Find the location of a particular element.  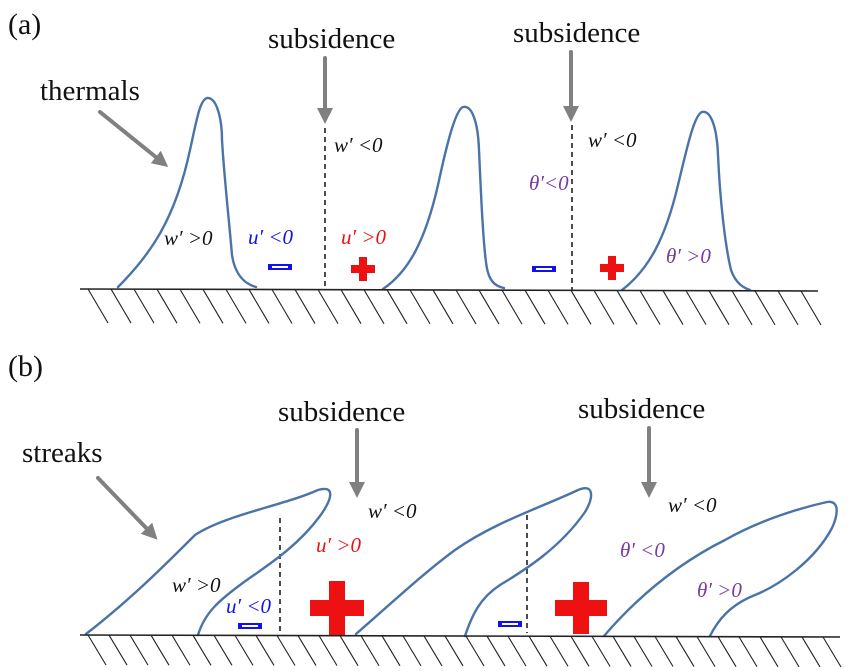

ground-hatching-b is located at coordinates (464, 651).